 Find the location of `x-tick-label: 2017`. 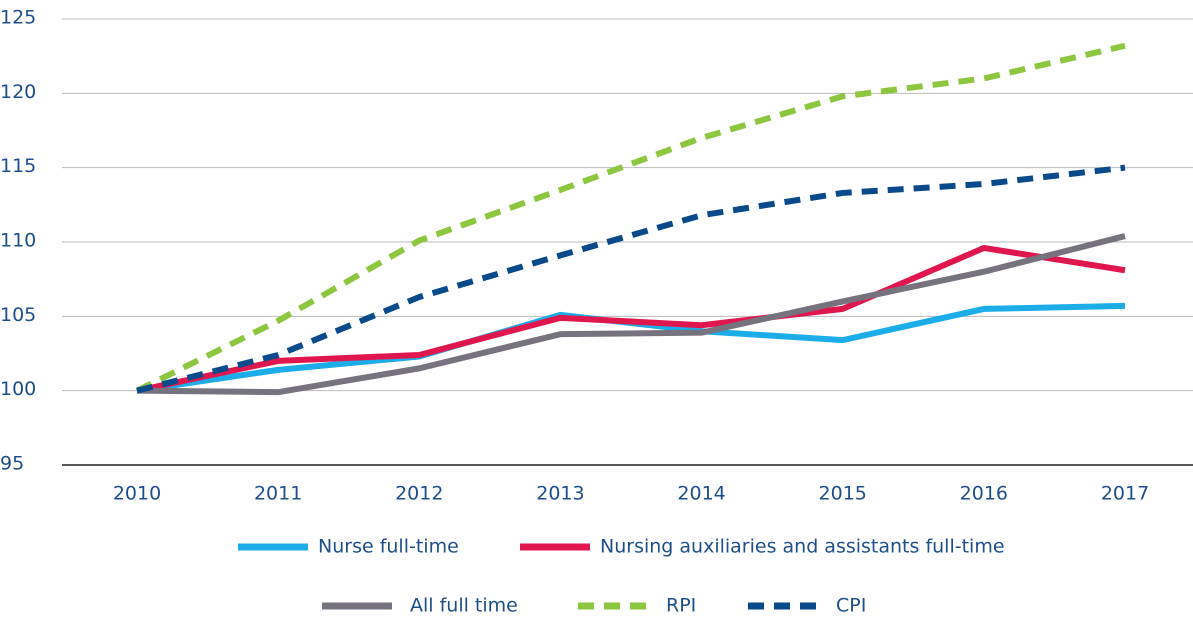

x-tick-label: 2017 is located at coordinates (1125, 494).